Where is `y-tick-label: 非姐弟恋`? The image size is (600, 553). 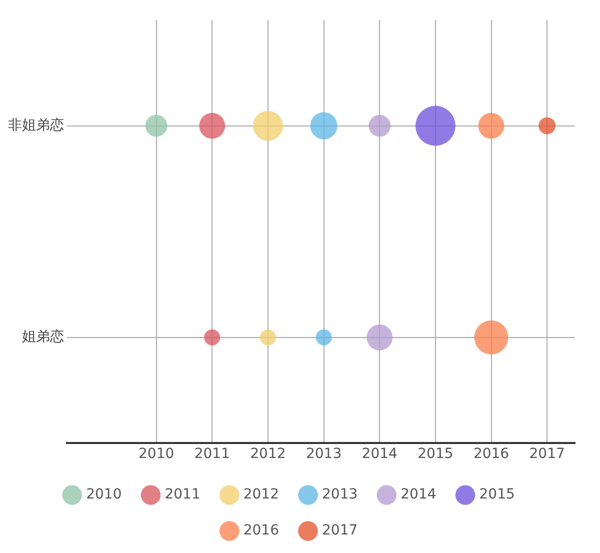
y-tick-label: 非姐弟恋 is located at coordinates (36, 125).